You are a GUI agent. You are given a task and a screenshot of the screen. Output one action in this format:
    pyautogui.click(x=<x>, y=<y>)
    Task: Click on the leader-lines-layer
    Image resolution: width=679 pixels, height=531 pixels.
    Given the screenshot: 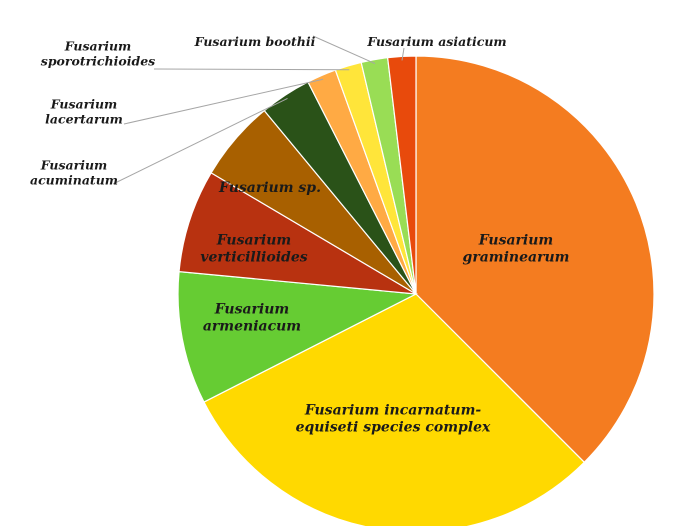 What is the action you would take?
    pyautogui.click(x=258, y=110)
    